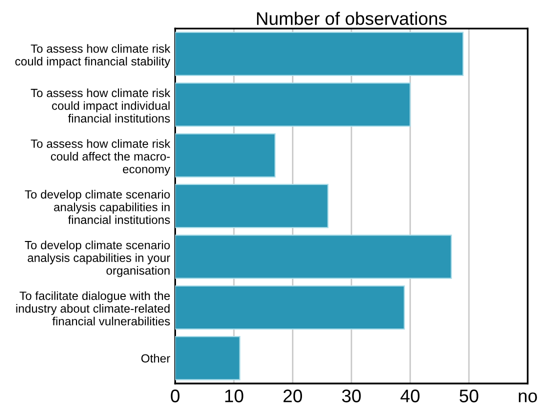  What do you see at coordinates (351, 396) in the screenshot?
I see `x-tick-label: 30` at bounding box center [351, 396].